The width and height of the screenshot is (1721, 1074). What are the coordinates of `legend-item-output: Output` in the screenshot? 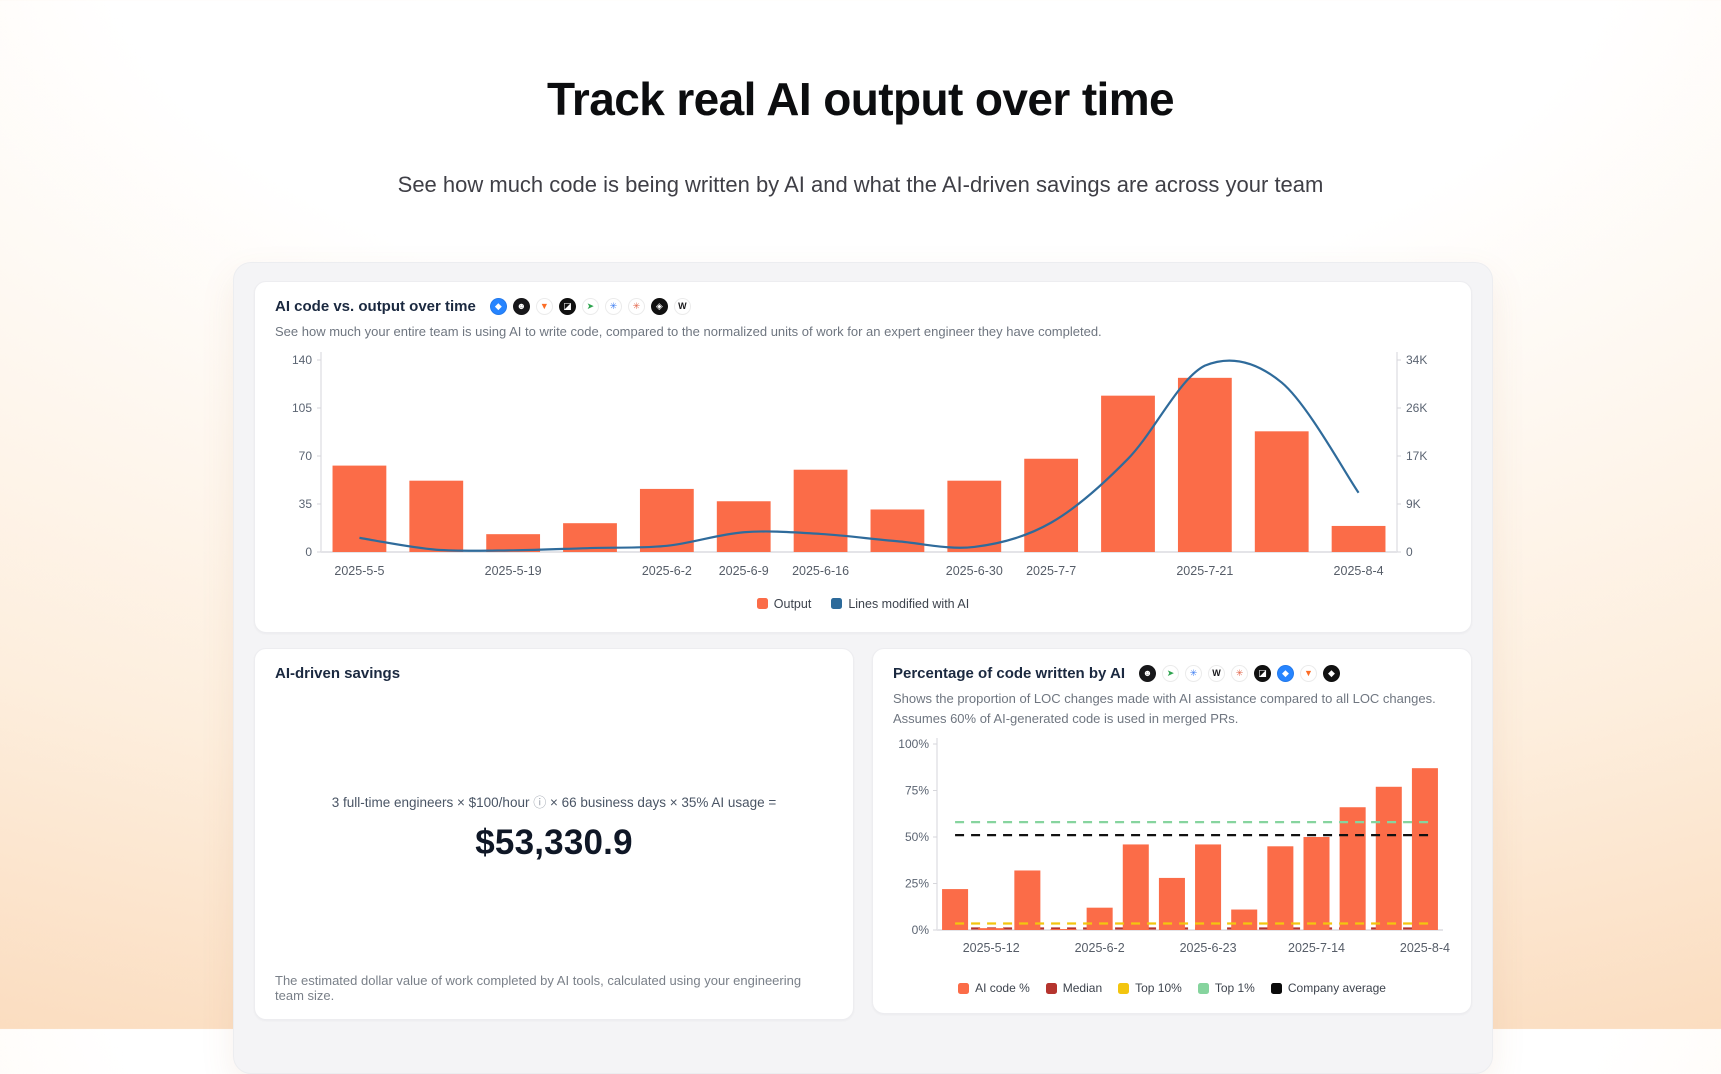 It's located at (784, 603).